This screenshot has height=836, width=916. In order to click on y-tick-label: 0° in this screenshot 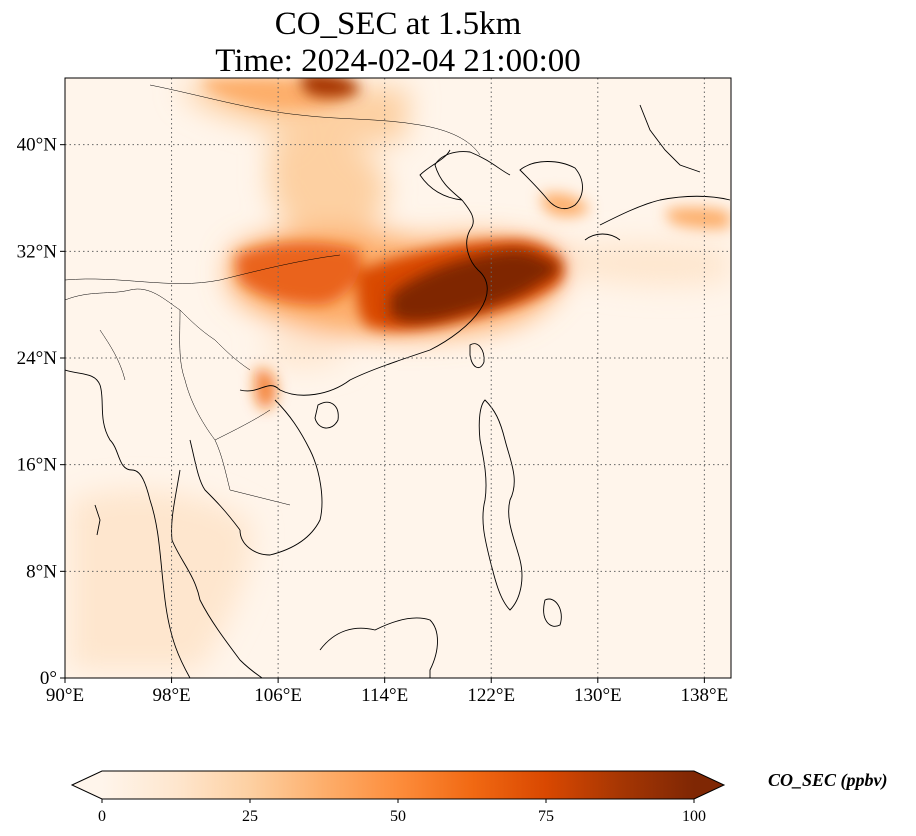, I will do `click(48, 678)`.